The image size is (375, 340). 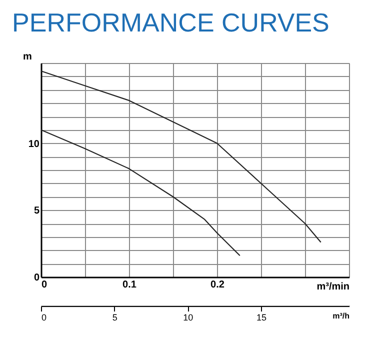 What do you see at coordinates (171, 23) in the screenshot?
I see `chart-title: PERFORMANCE CURVES` at bounding box center [171, 23].